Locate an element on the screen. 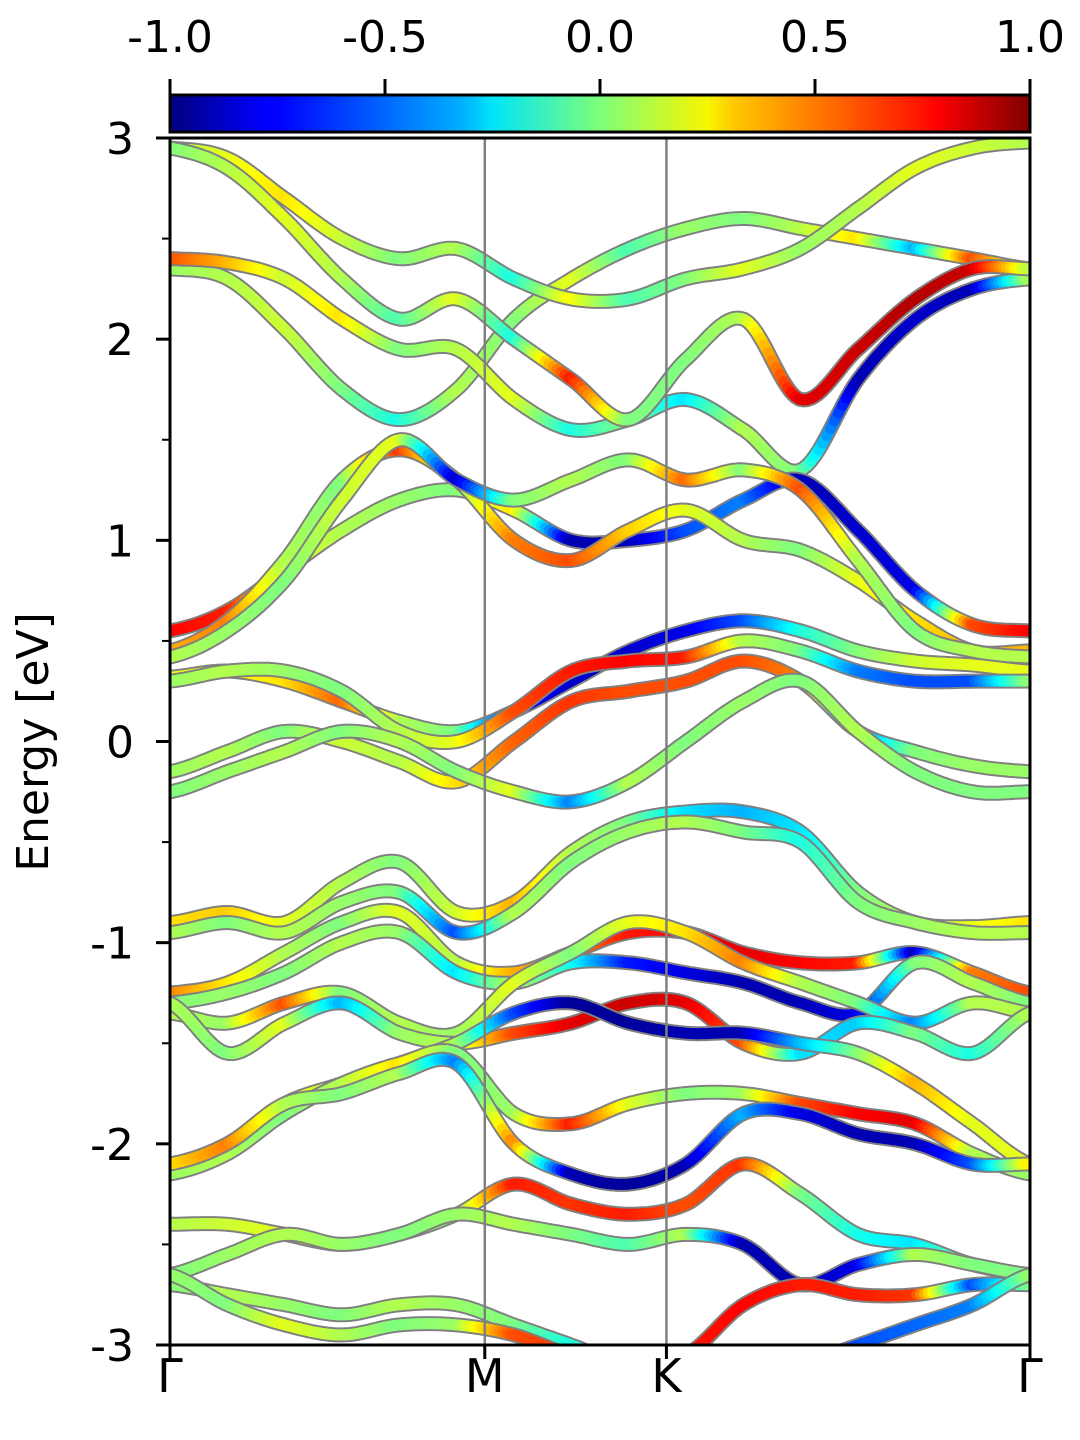 The image size is (1080, 1440). colorbar: -1.0 -0.5 0.0 0.5 1.0 is located at coordinates (596, 73).